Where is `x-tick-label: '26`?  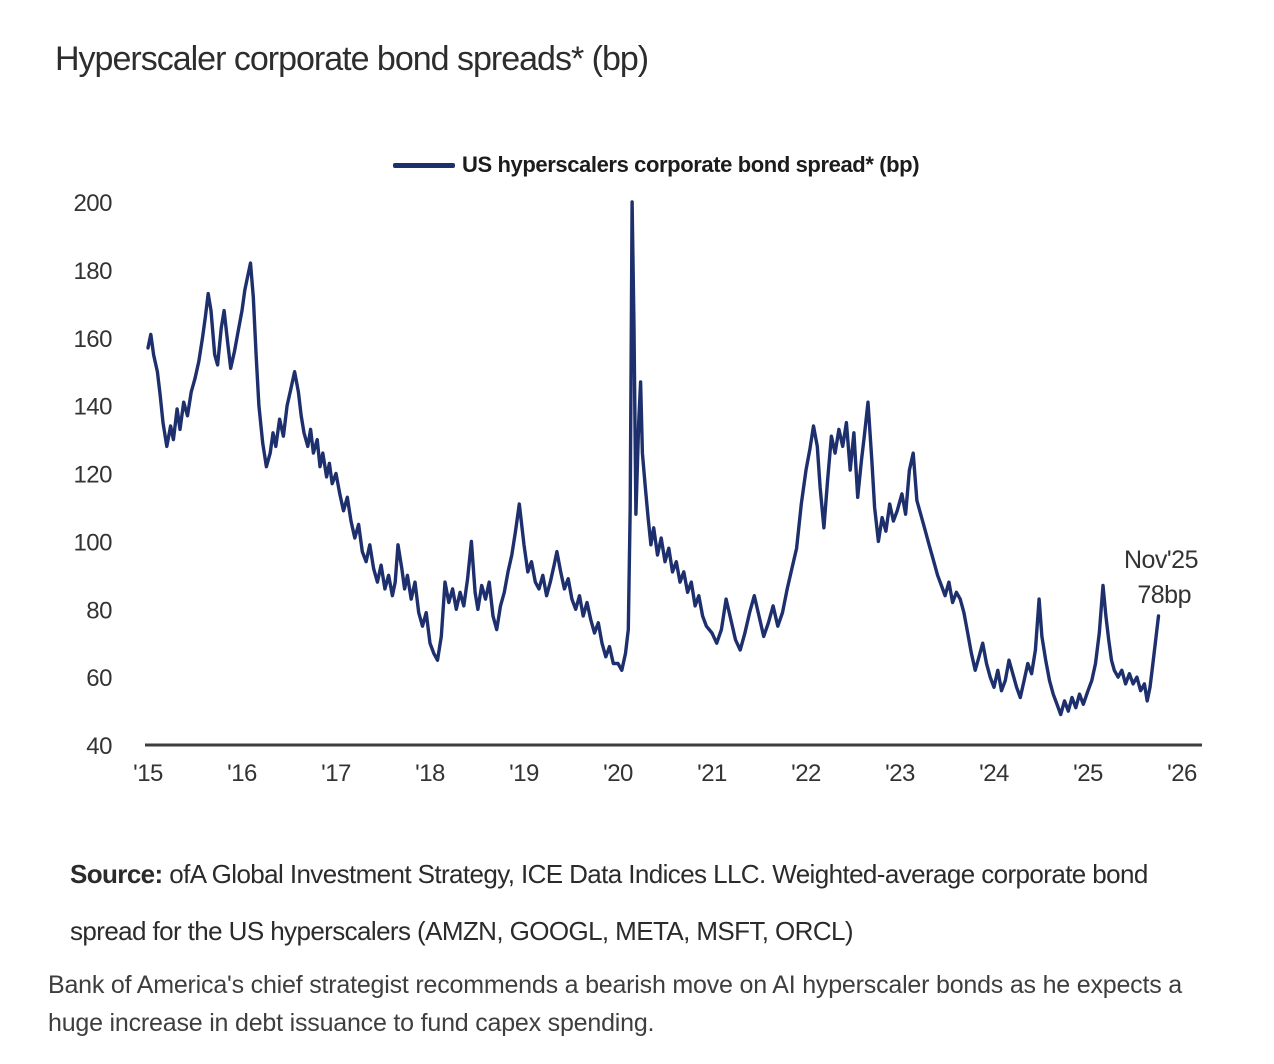 x-tick-label: '26 is located at coordinates (1182, 773).